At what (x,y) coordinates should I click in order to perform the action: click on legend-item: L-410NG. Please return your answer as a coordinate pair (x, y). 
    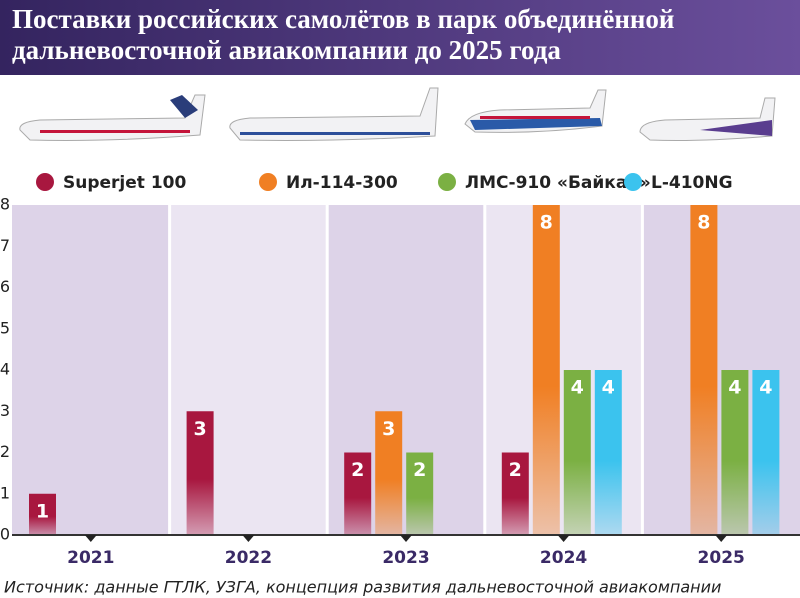
    Looking at the image, I should click on (678, 183).